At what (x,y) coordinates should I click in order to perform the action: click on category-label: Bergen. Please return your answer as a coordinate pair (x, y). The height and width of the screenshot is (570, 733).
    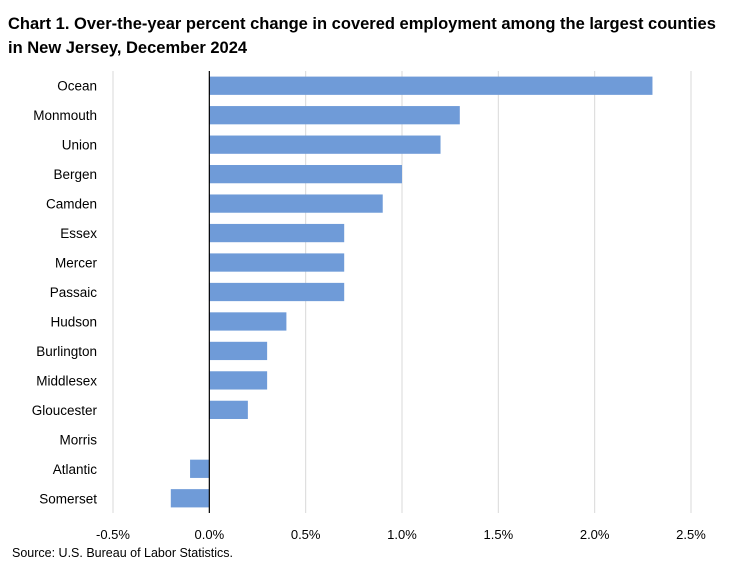
    Looking at the image, I should click on (75, 174).